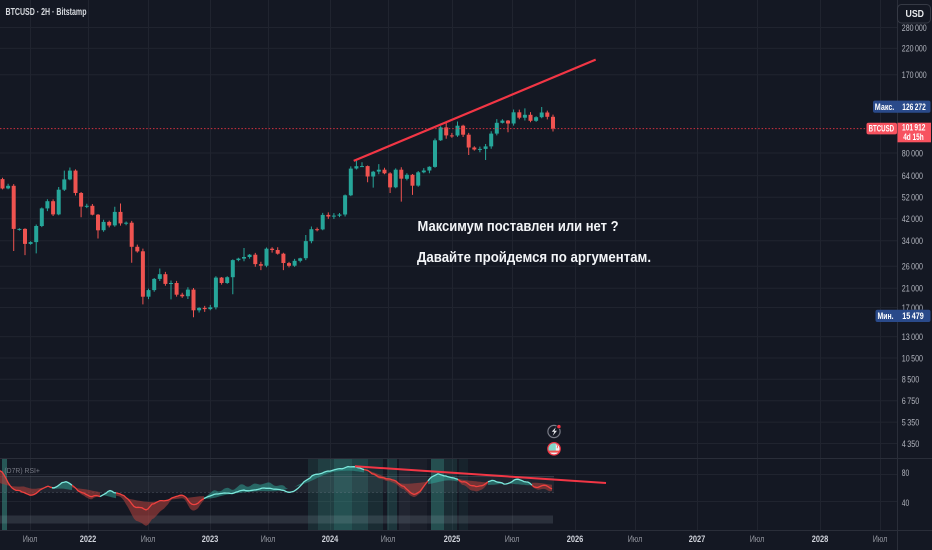 This screenshot has width=932, height=550. I want to click on svg-text: Макс., so click(885, 107).